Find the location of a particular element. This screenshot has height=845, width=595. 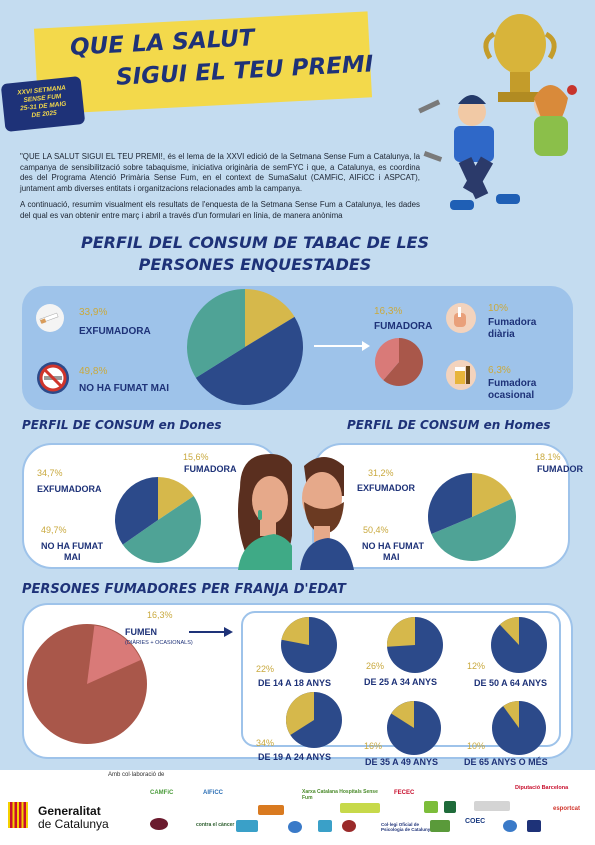

logo-esportcat: esportcat is located at coordinates (567, 809).